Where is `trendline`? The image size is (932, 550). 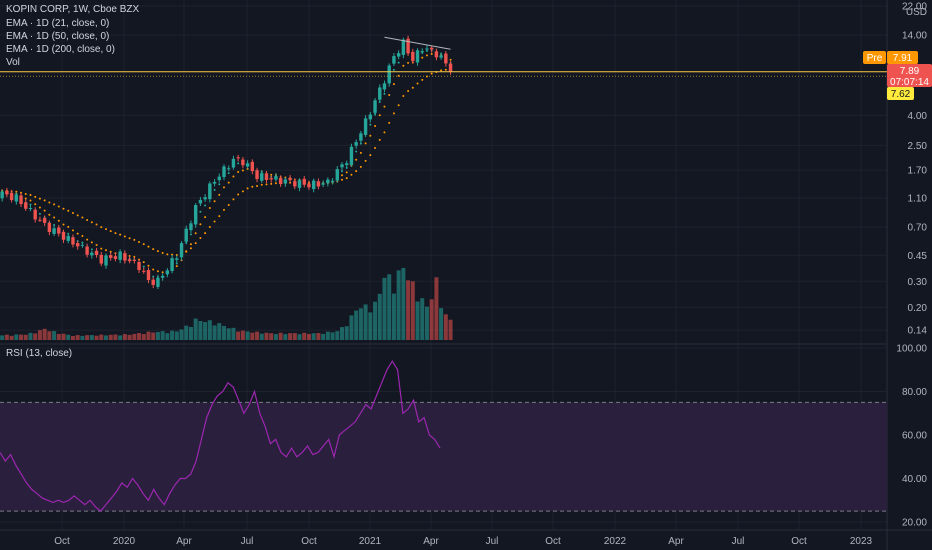 trendline is located at coordinates (417, 43).